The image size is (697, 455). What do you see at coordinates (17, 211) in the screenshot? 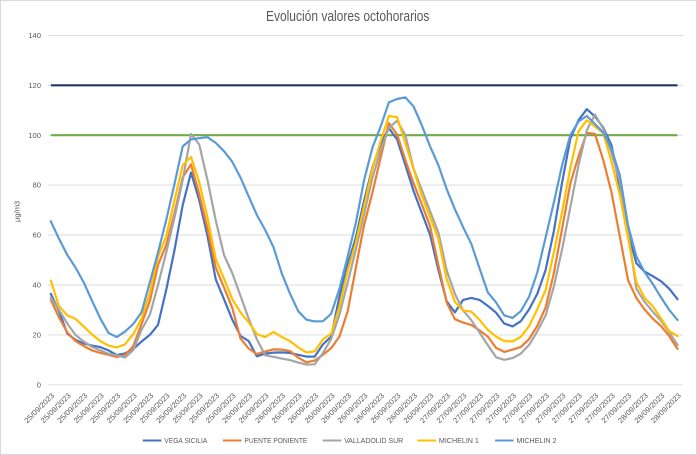
I see `svg-text: µg/m3` at bounding box center [17, 211].